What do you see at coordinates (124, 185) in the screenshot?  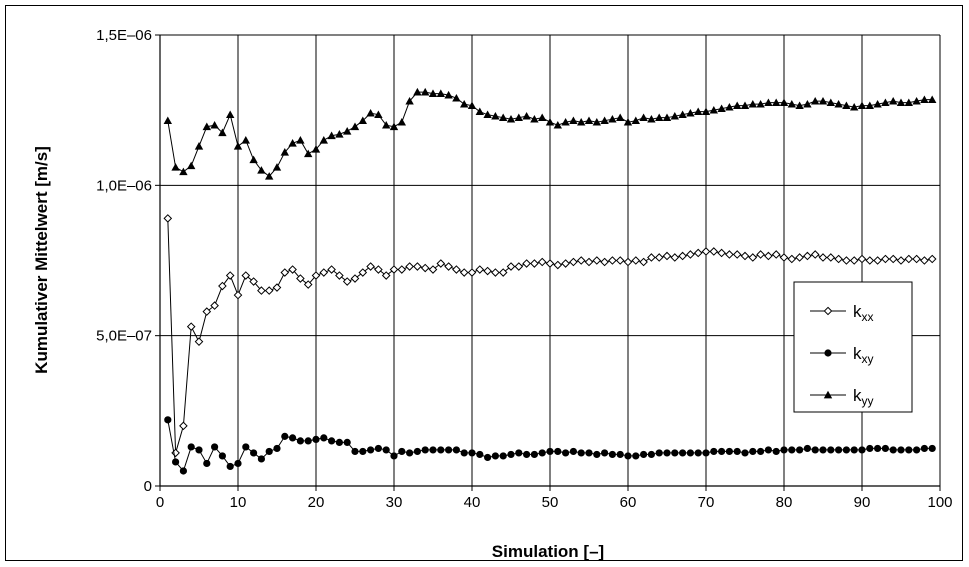 I see `y-tick-label: 1,0E–06` at bounding box center [124, 185].